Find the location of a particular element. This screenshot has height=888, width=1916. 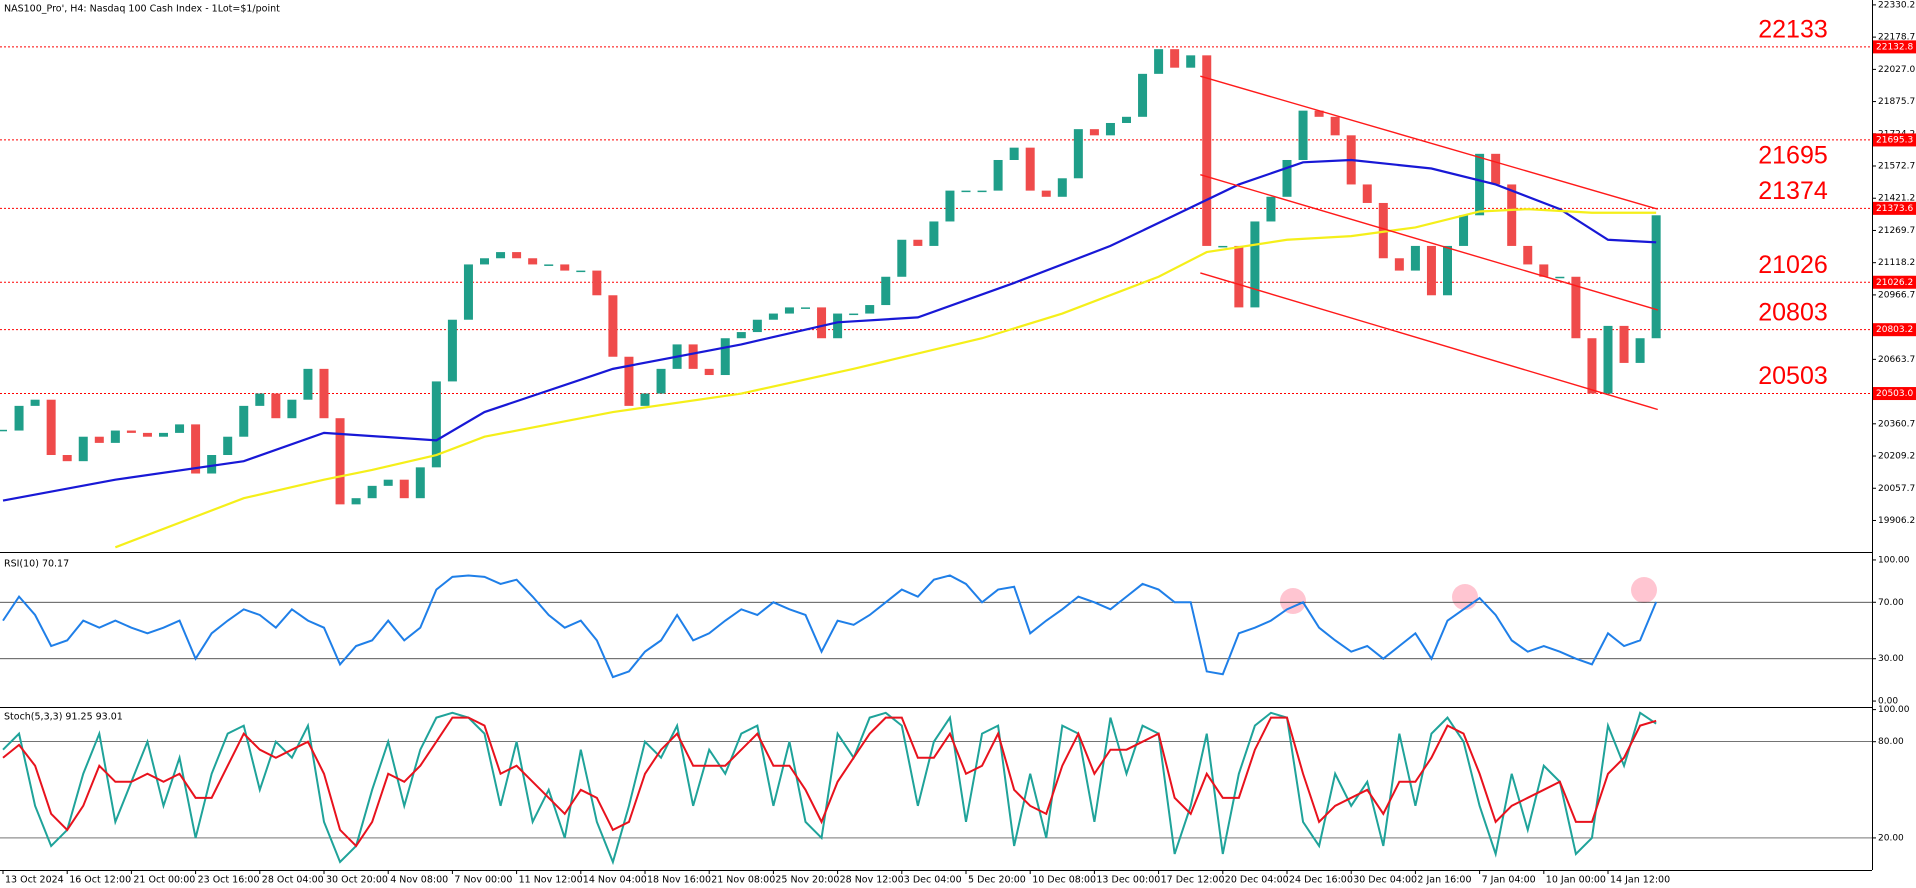

y-tick-label: 100.00 is located at coordinates (1894, 710).